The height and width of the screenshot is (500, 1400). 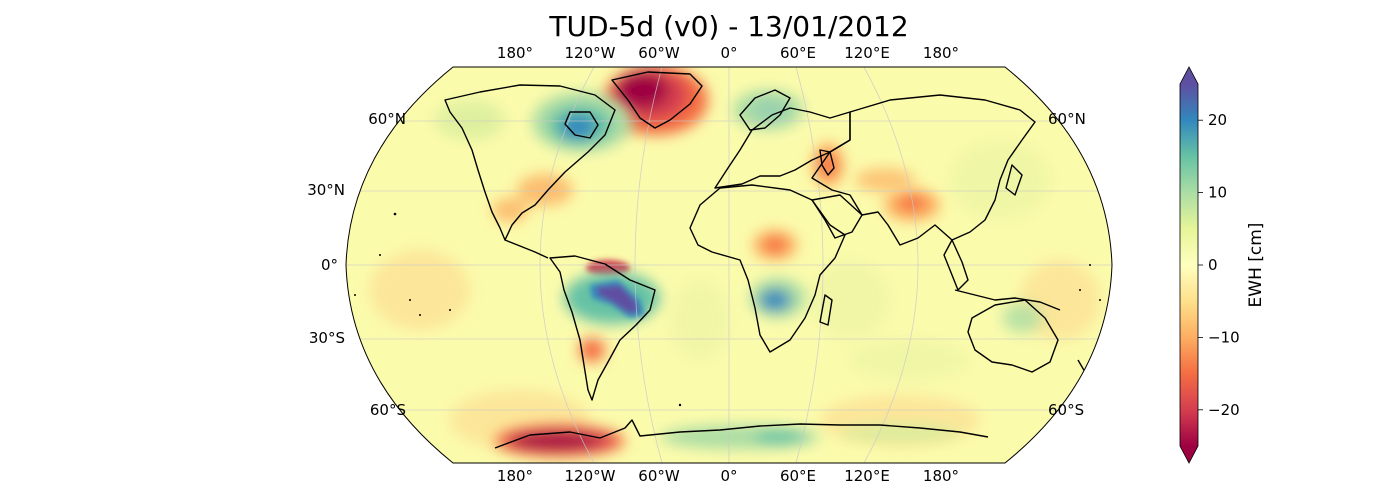 What do you see at coordinates (581, 125) in the screenshot?
I see `coast-hudson-bay` at bounding box center [581, 125].